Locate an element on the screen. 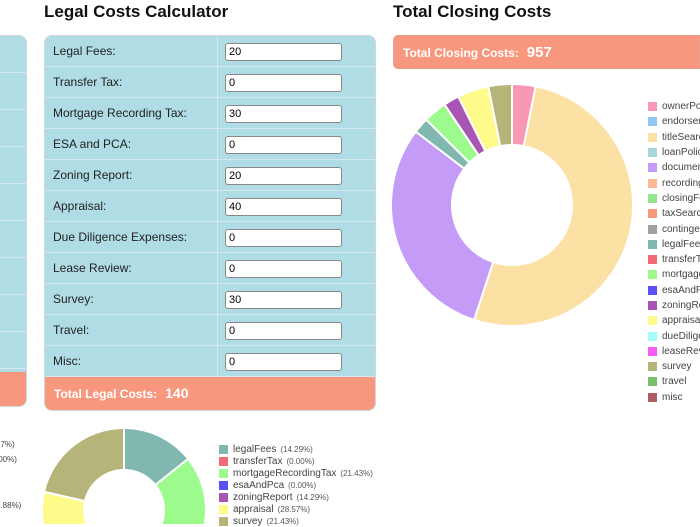  legend-label: titleSearch is located at coordinates (681, 137).